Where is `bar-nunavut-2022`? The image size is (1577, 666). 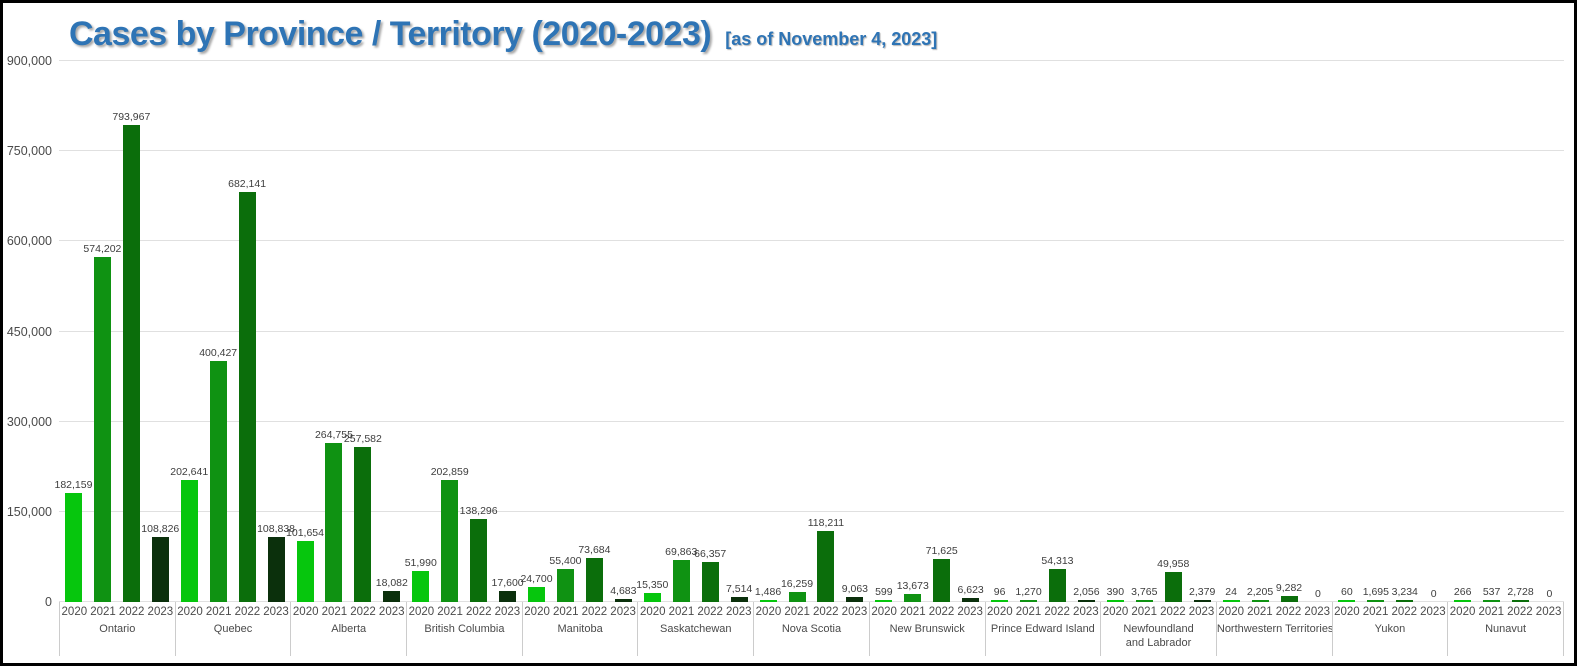 bar-nunavut-2022 is located at coordinates (1521, 601).